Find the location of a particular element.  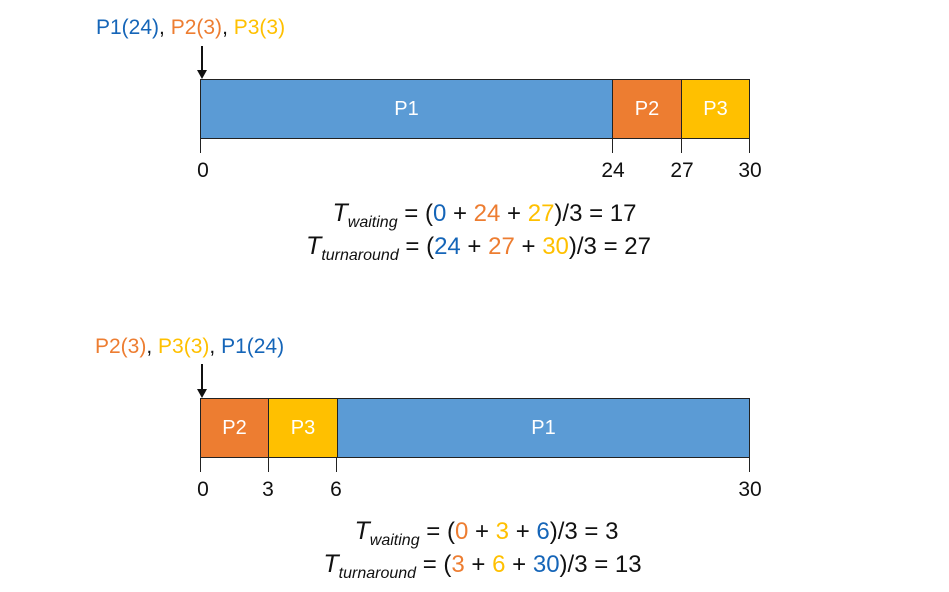

tick-label: 3 is located at coordinates (268, 489).